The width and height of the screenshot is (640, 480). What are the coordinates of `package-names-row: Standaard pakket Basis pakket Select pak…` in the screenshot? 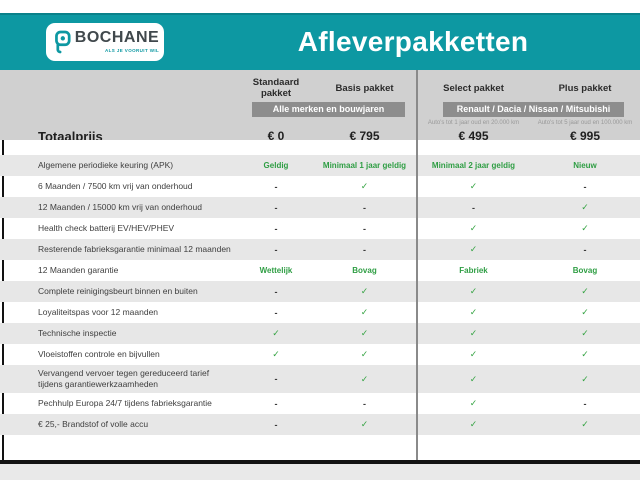 It's located at (320, 88).